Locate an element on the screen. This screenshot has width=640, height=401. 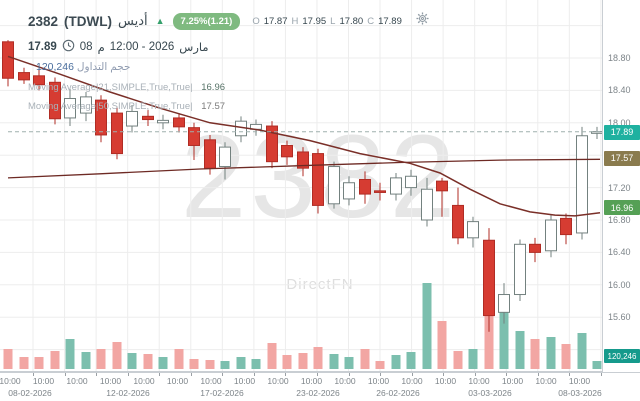
bar-time-year: 12:00 - 2026 is located at coordinates (142, 47).